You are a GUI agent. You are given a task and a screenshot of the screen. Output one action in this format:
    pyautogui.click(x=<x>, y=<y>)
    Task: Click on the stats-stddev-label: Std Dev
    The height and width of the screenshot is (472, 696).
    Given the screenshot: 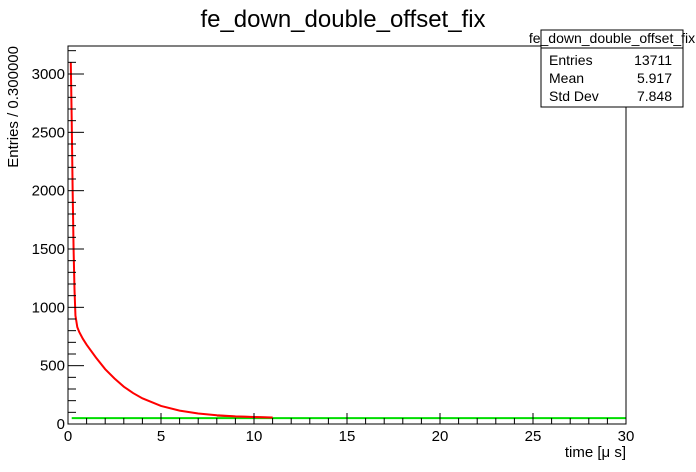 What is the action you would take?
    pyautogui.click(x=574, y=96)
    